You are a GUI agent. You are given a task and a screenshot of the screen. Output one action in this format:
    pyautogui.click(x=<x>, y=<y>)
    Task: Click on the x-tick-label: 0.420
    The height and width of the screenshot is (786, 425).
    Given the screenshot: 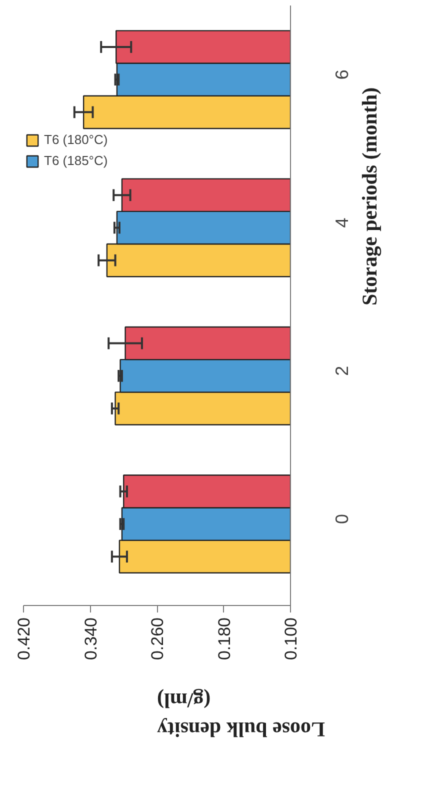 What is the action you would take?
    pyautogui.click(x=24, y=638)
    